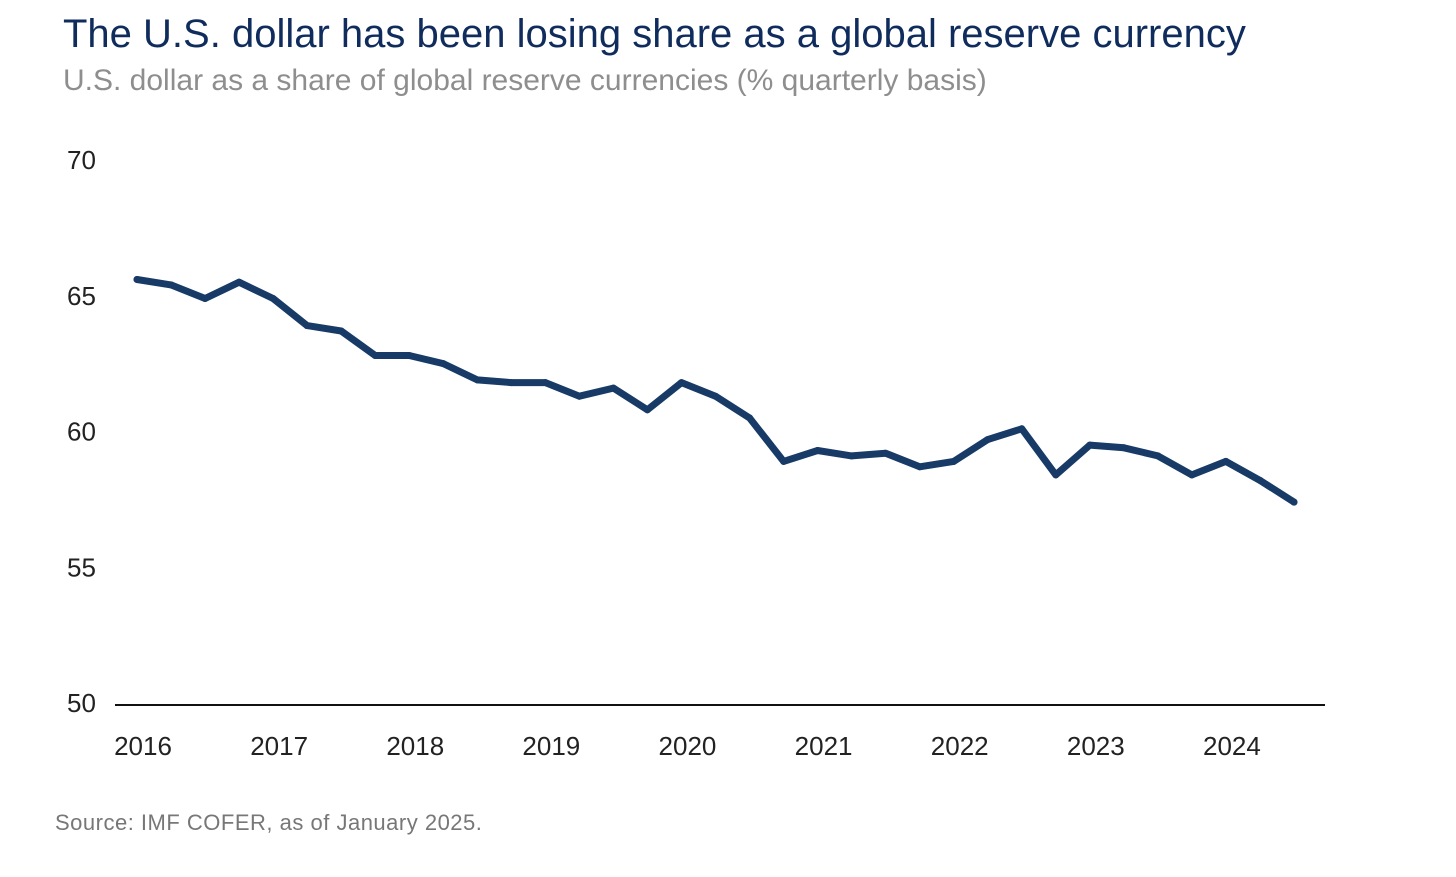  Describe the element at coordinates (273, 298) in the screenshot. I see `data-point-2017-Q1` at that location.